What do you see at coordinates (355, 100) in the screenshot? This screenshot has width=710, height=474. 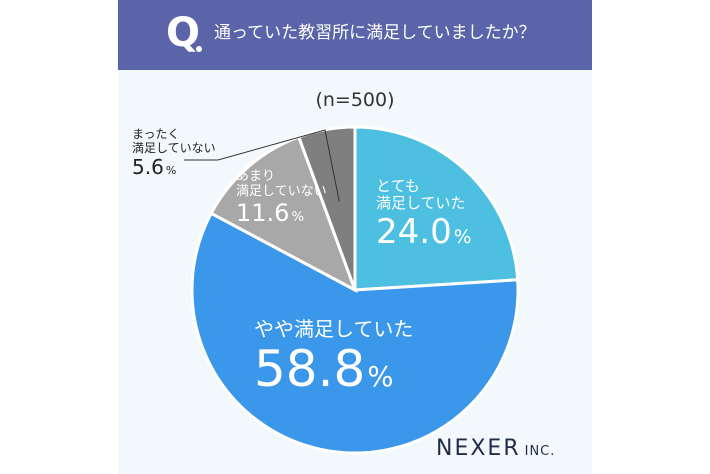 I see `sample-size: (n=500)` at bounding box center [355, 100].